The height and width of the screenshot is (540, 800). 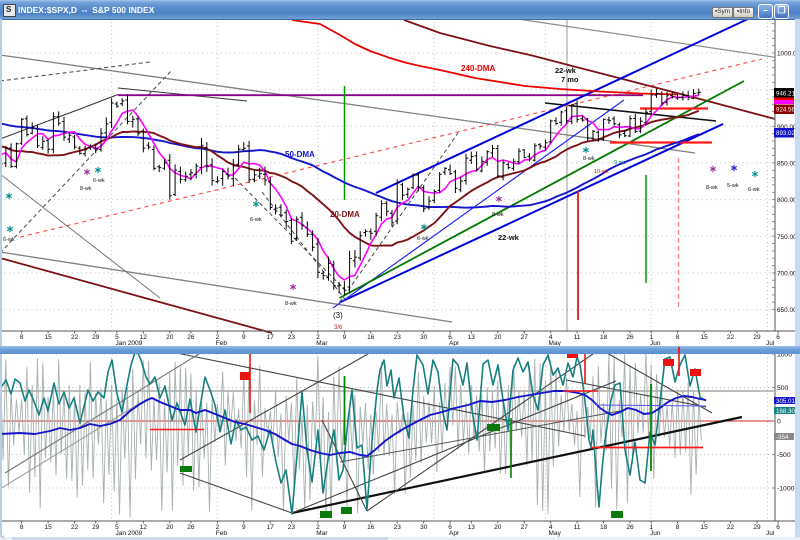 I want to click on svg-text: 1000, so click(x=784, y=355).